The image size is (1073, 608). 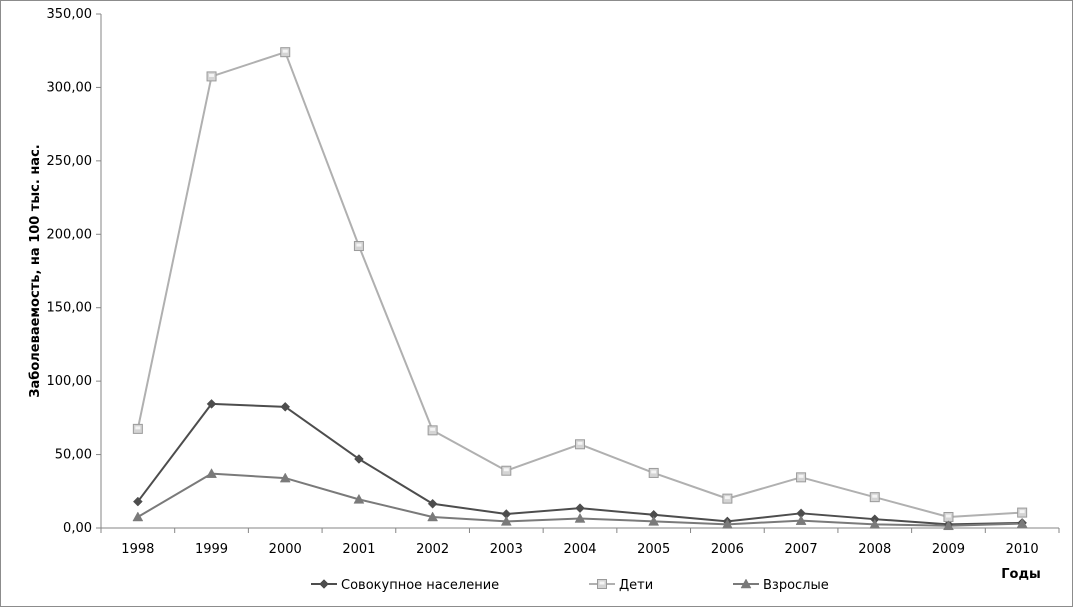 I want to click on y-tick-label: 0,00, so click(x=77, y=528).